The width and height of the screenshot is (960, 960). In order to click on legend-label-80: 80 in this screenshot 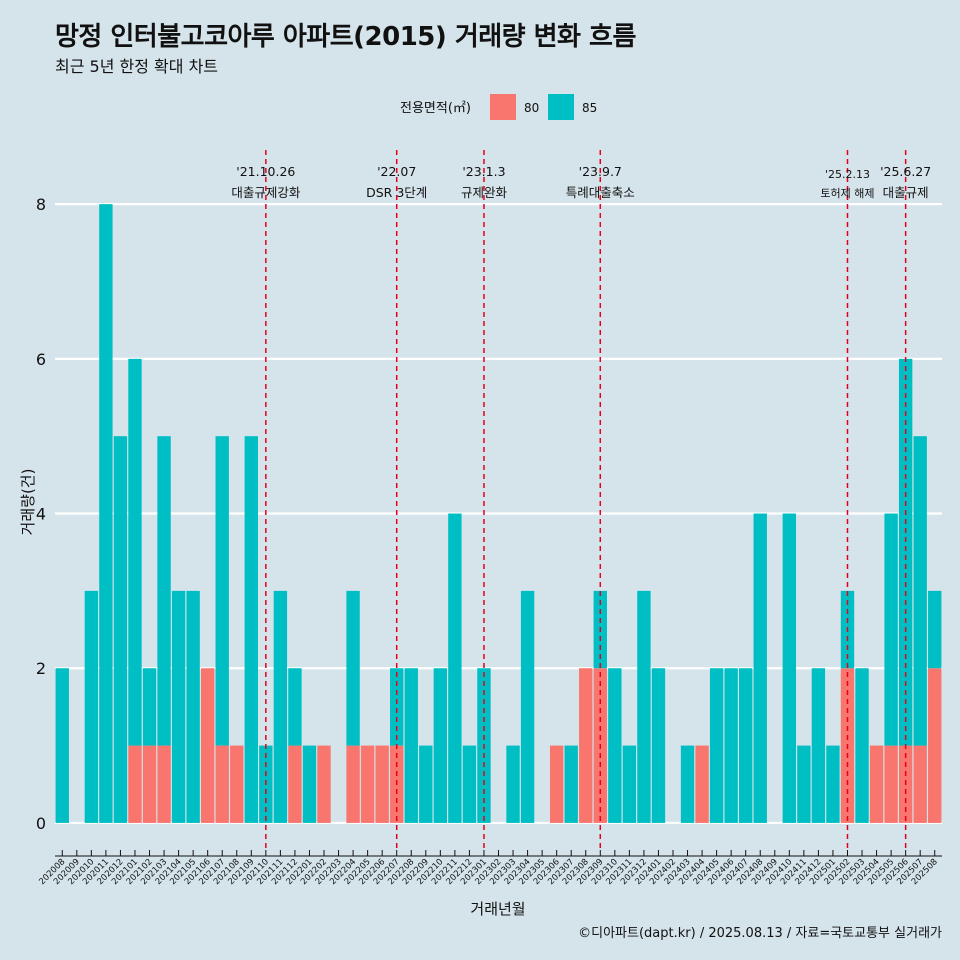, I will do `click(531, 108)`.